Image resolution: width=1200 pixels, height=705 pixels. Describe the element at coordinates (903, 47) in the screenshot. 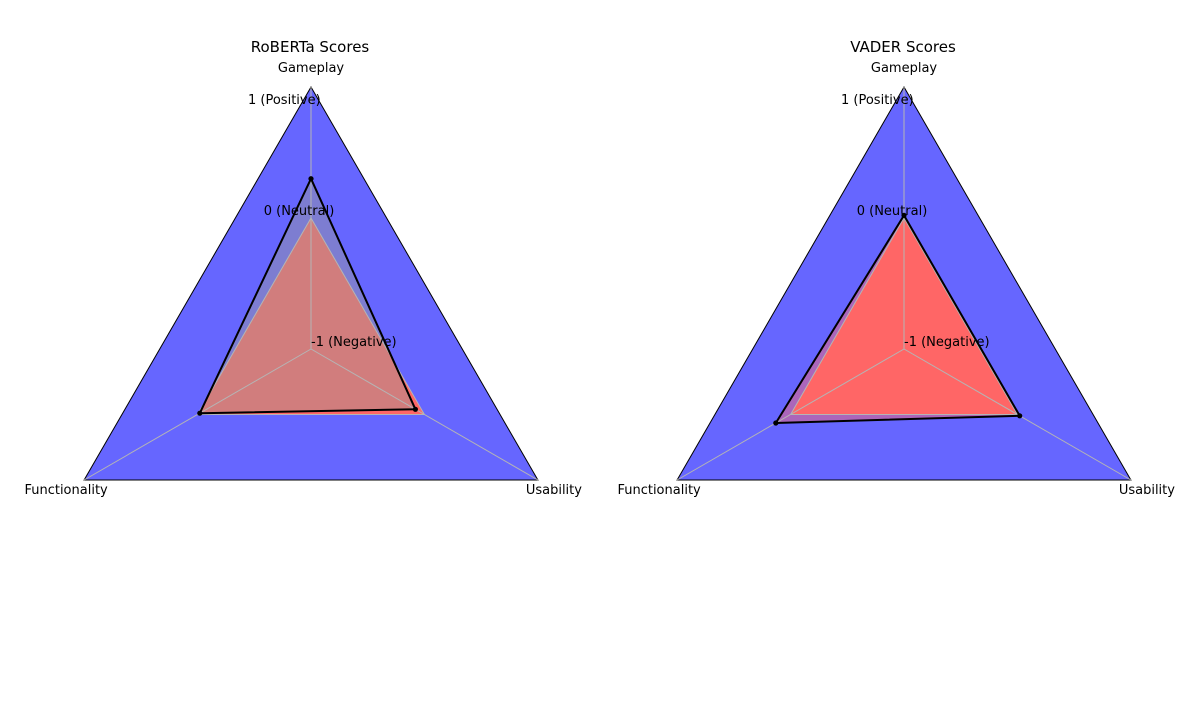

I see `chart-title: VADER Scores` at that location.